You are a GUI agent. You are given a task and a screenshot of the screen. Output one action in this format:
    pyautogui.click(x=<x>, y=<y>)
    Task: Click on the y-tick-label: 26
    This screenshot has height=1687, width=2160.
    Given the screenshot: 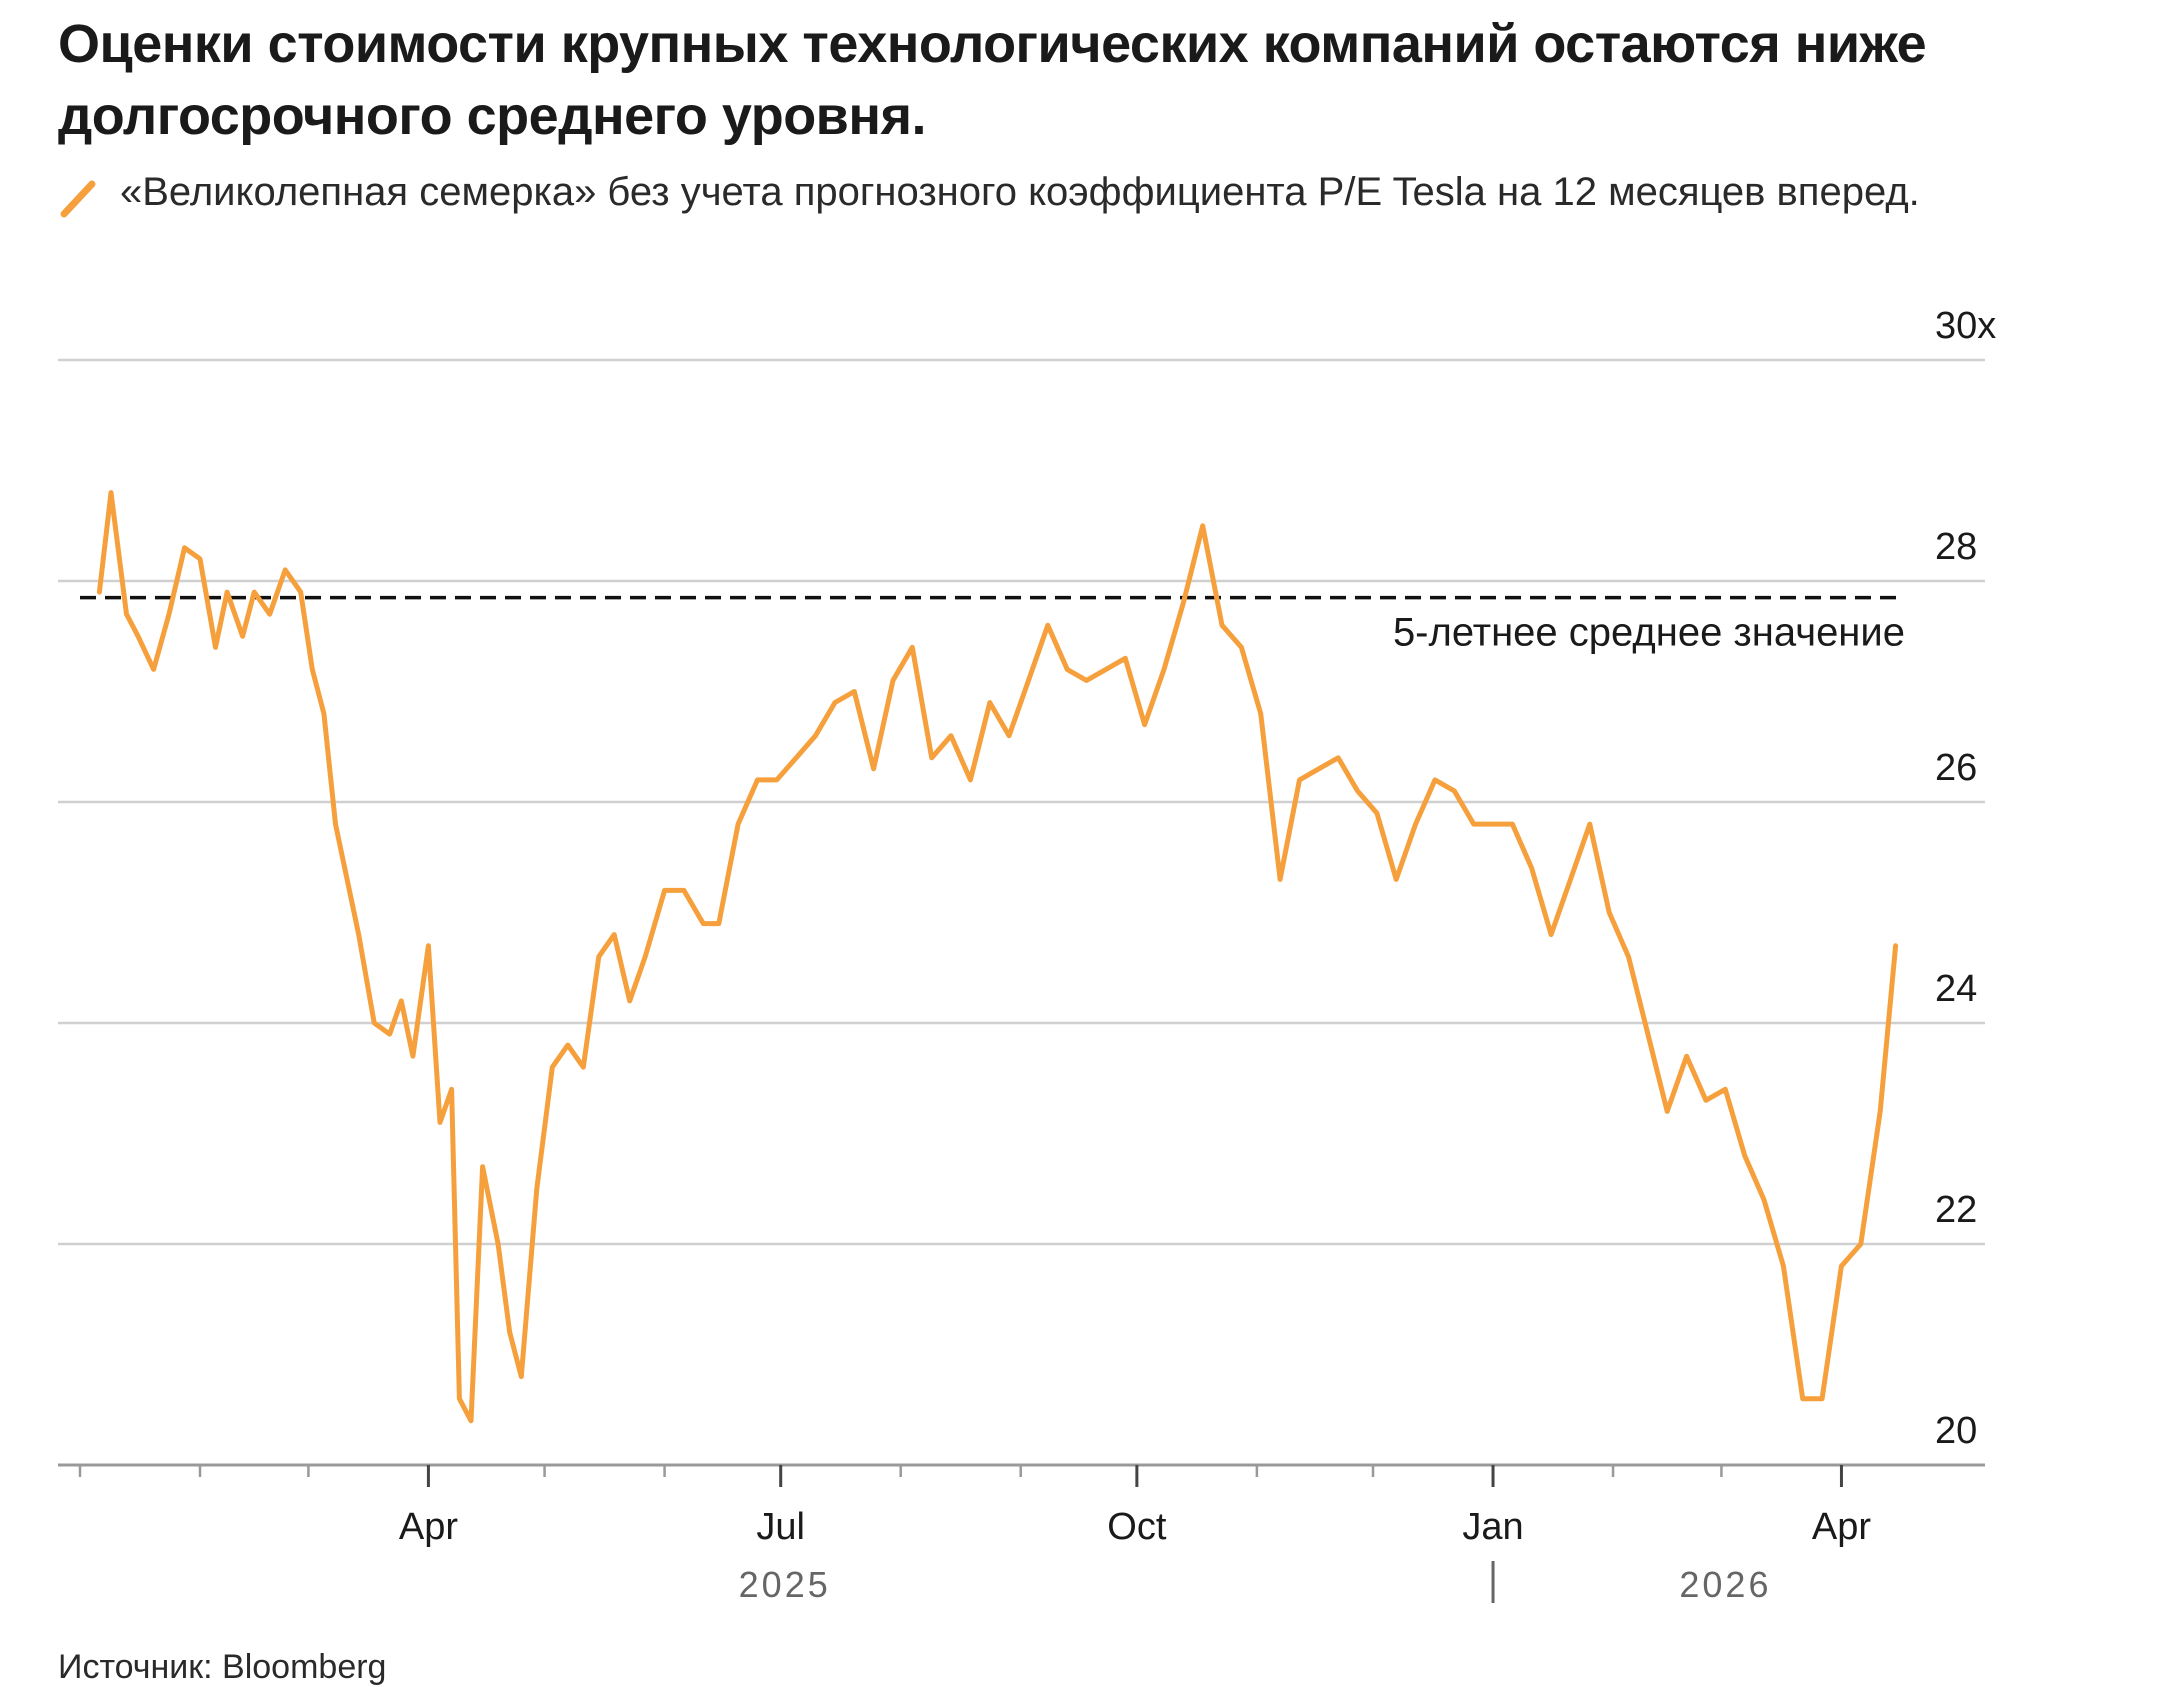 What is the action you would take?
    pyautogui.click(x=1956, y=768)
    